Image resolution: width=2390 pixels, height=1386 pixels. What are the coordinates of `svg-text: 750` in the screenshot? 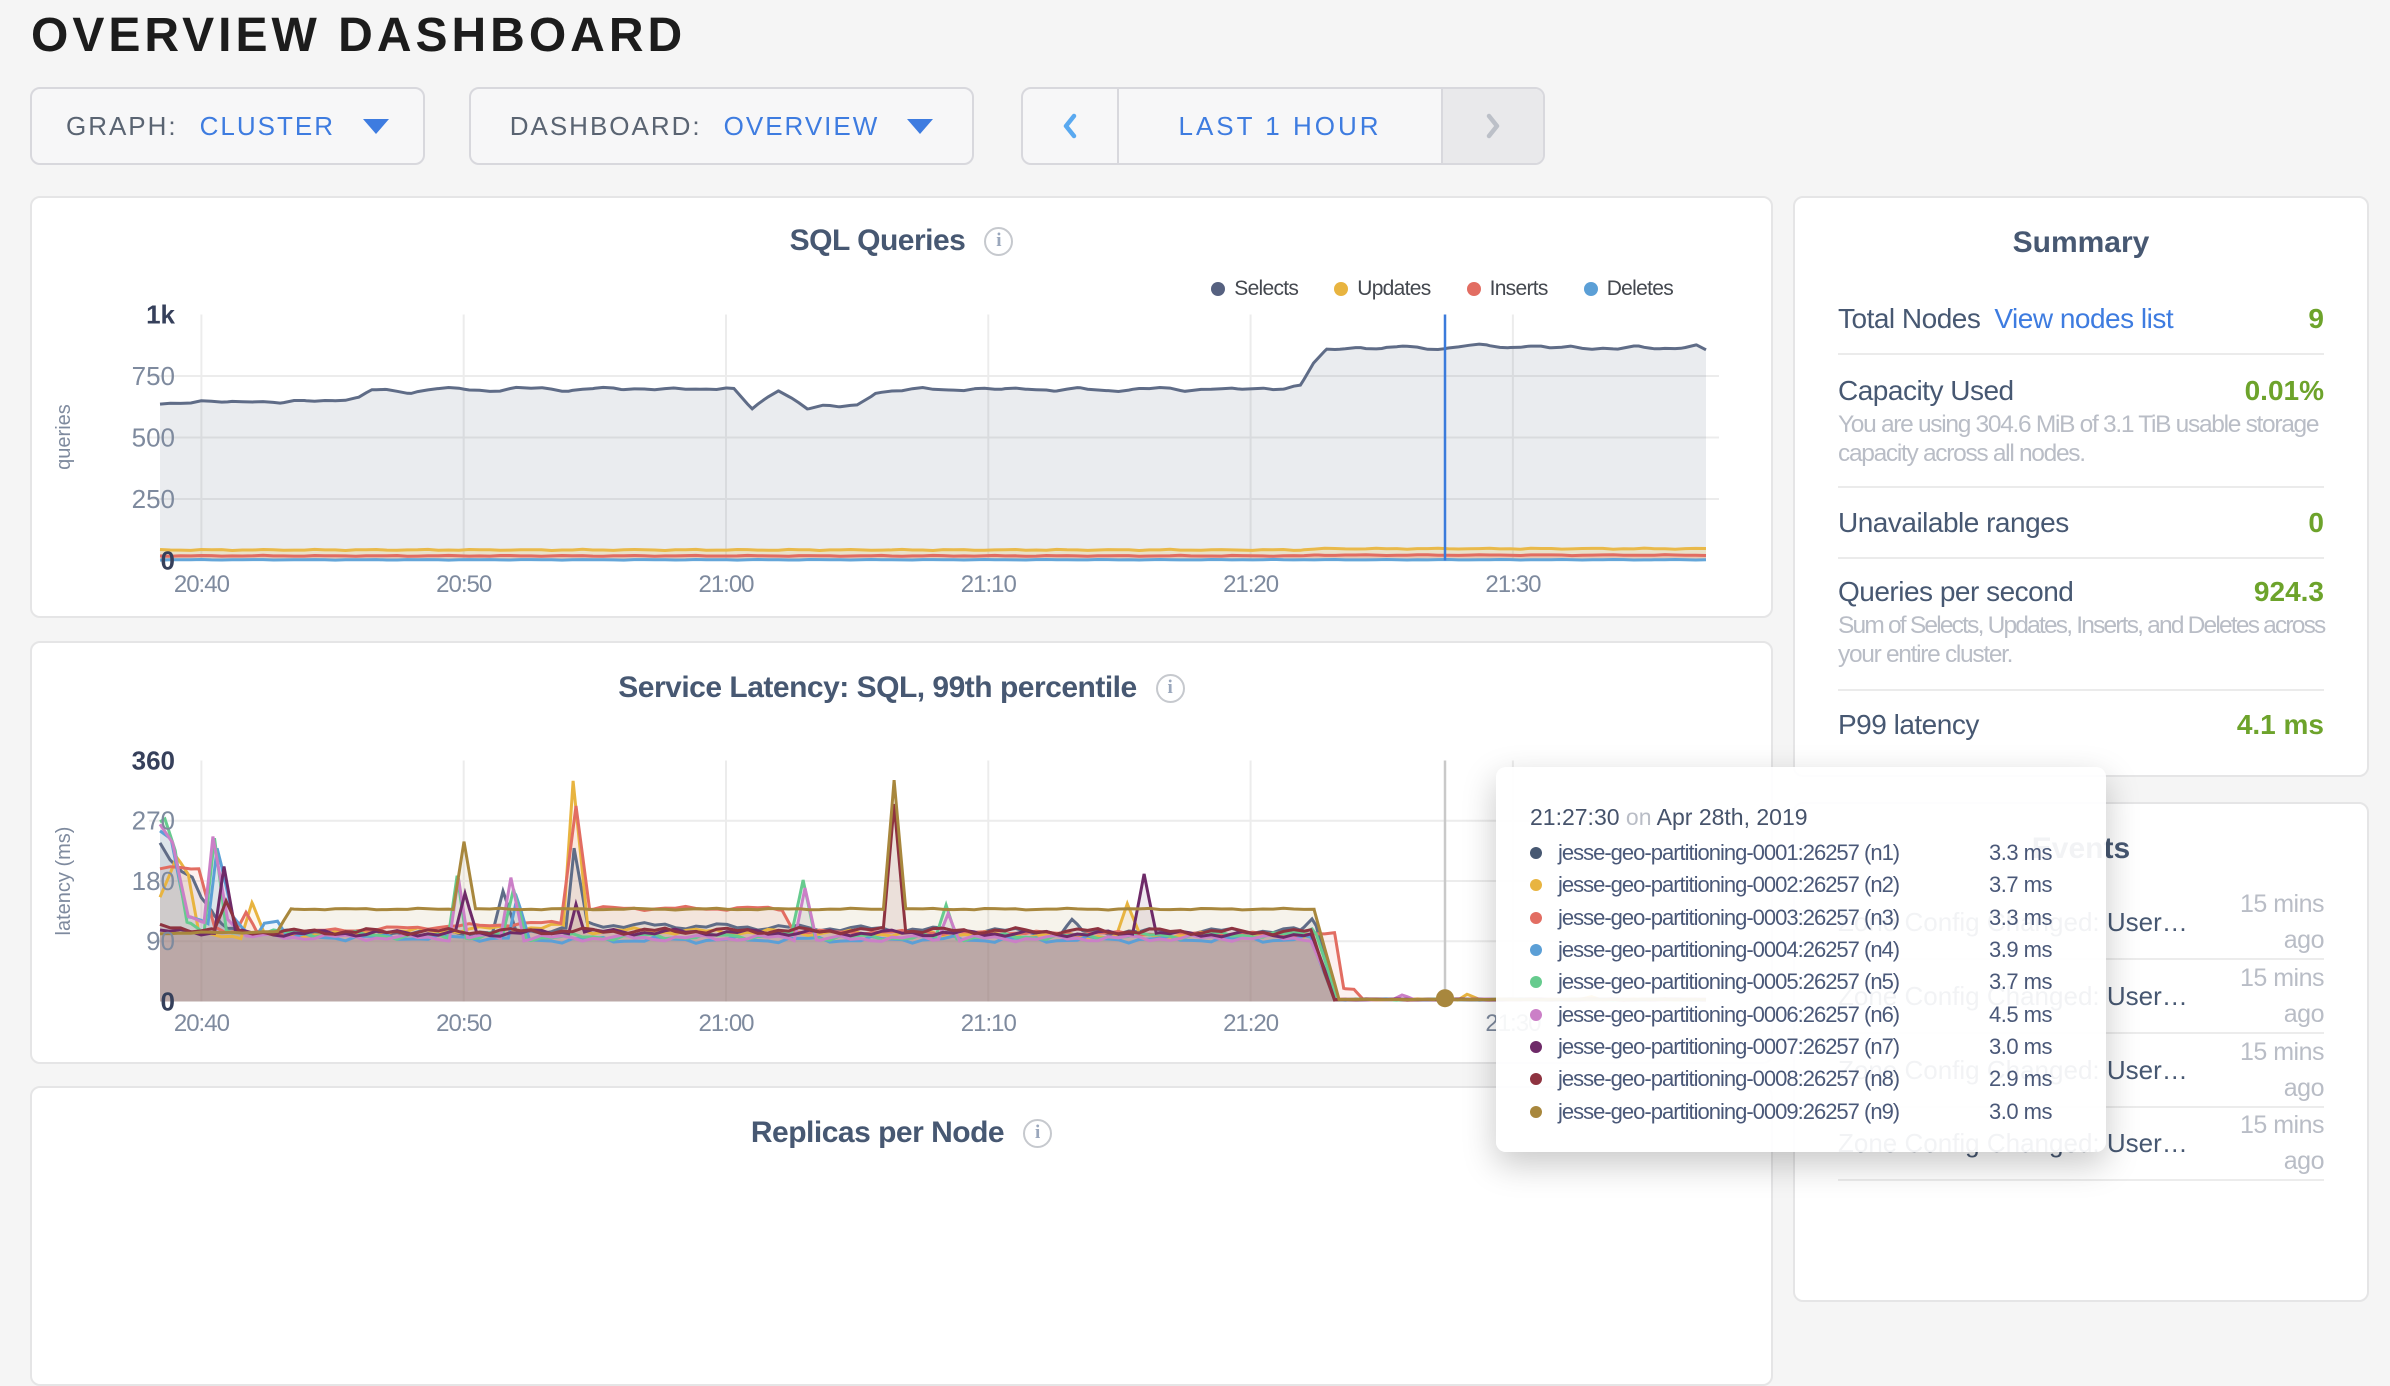 It's located at (153, 376).